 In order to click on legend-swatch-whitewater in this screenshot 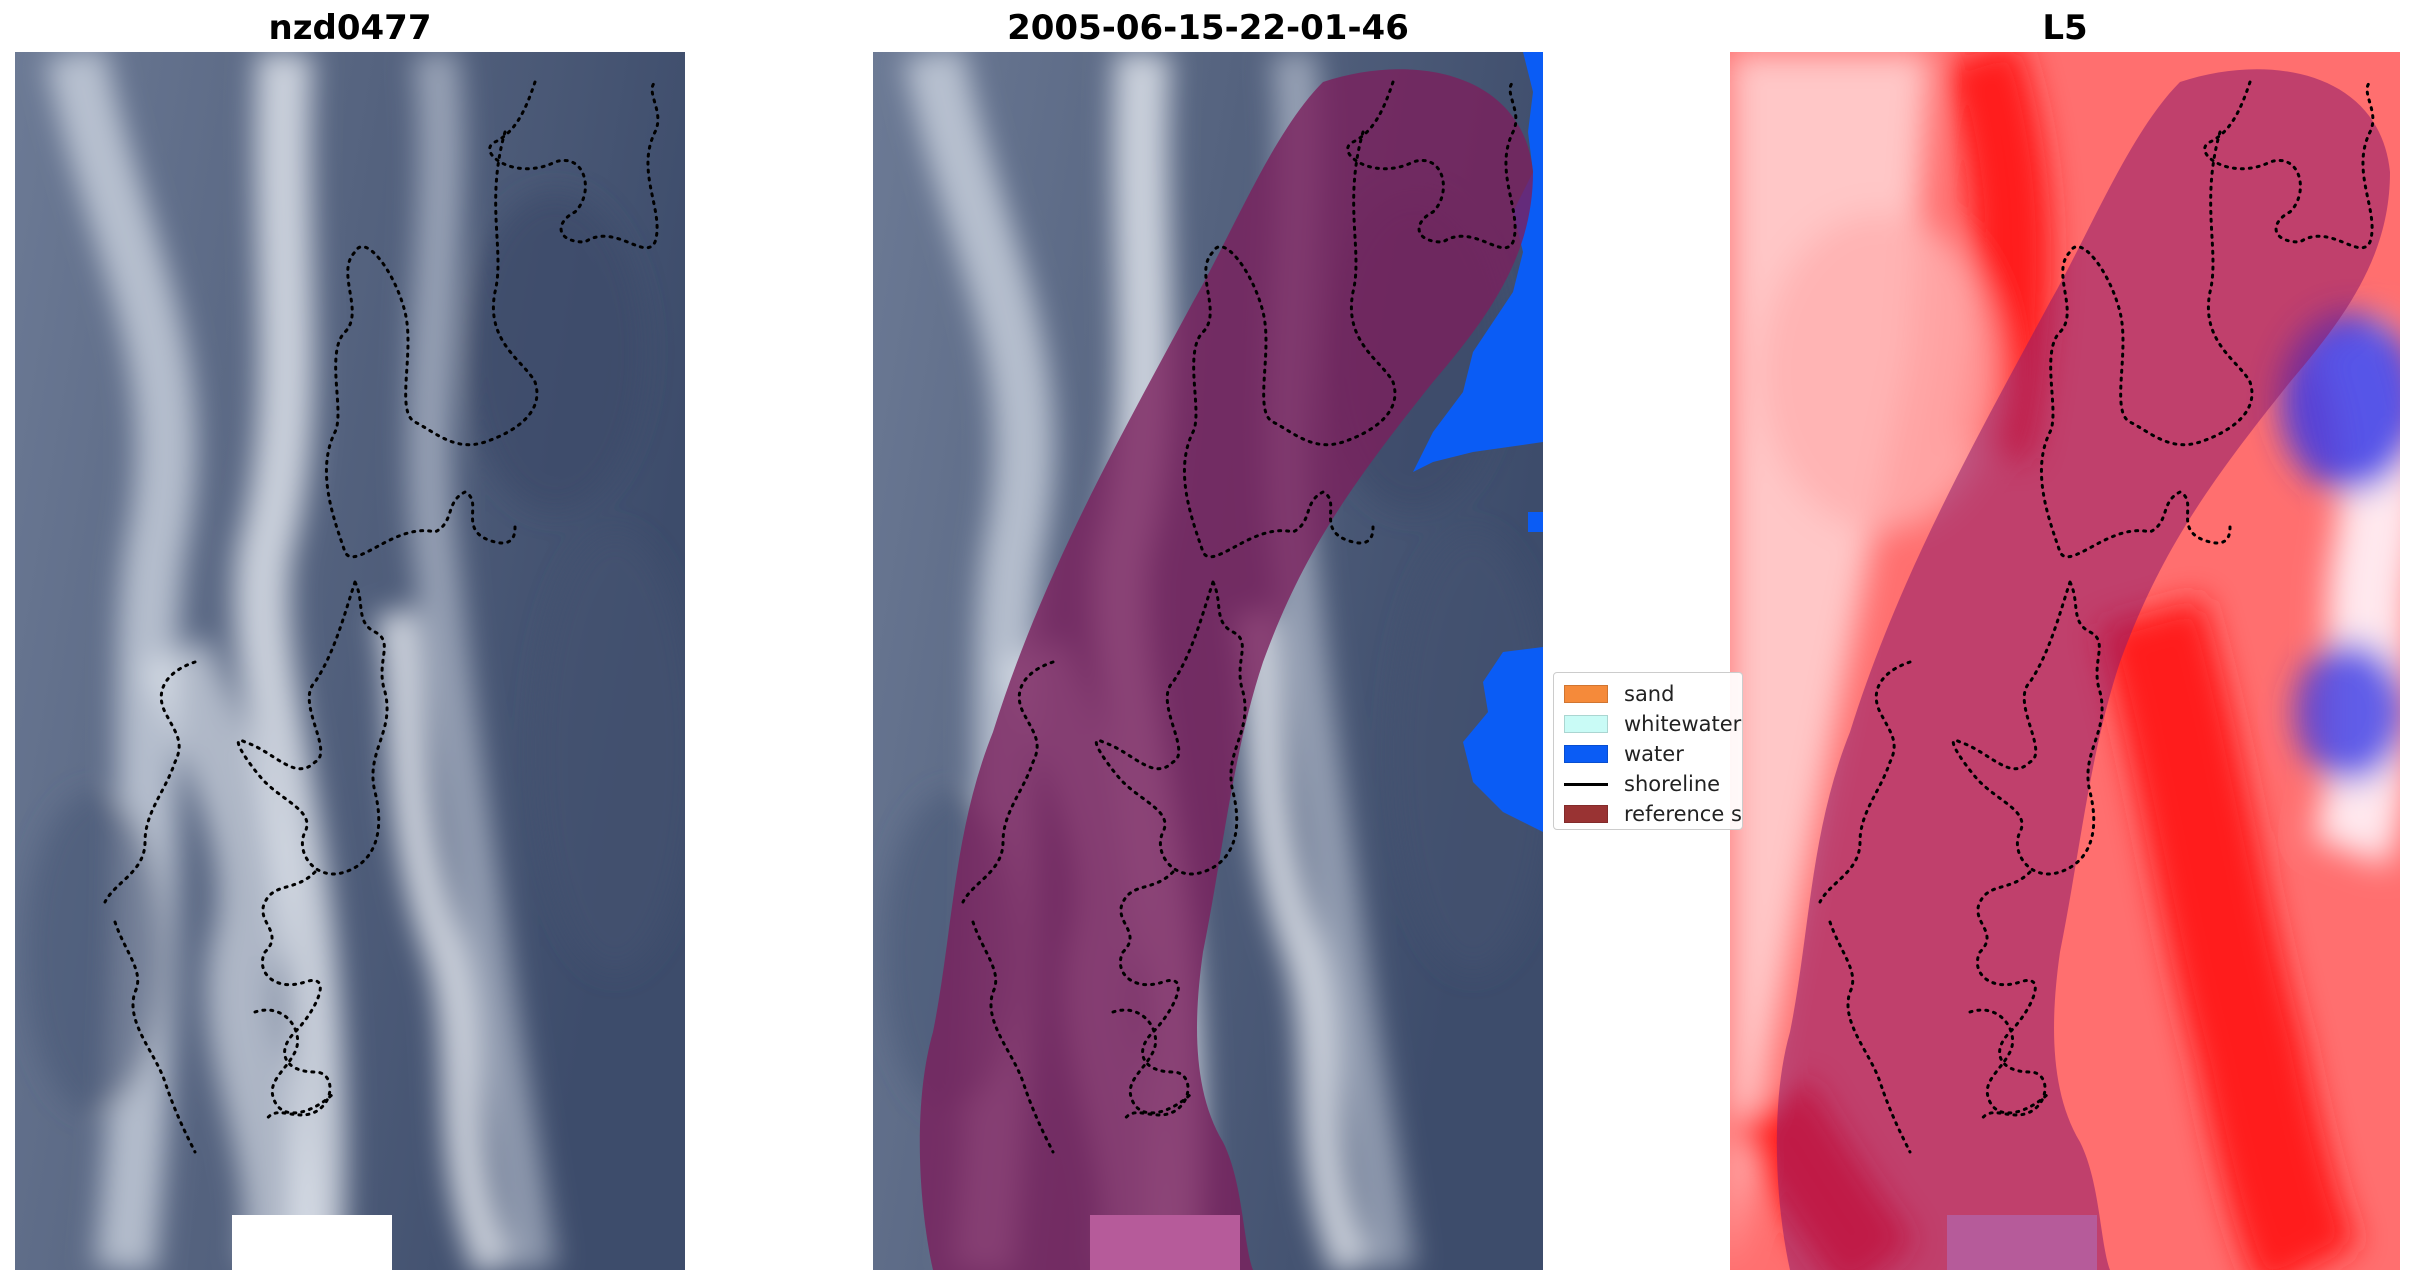, I will do `click(1586, 724)`.